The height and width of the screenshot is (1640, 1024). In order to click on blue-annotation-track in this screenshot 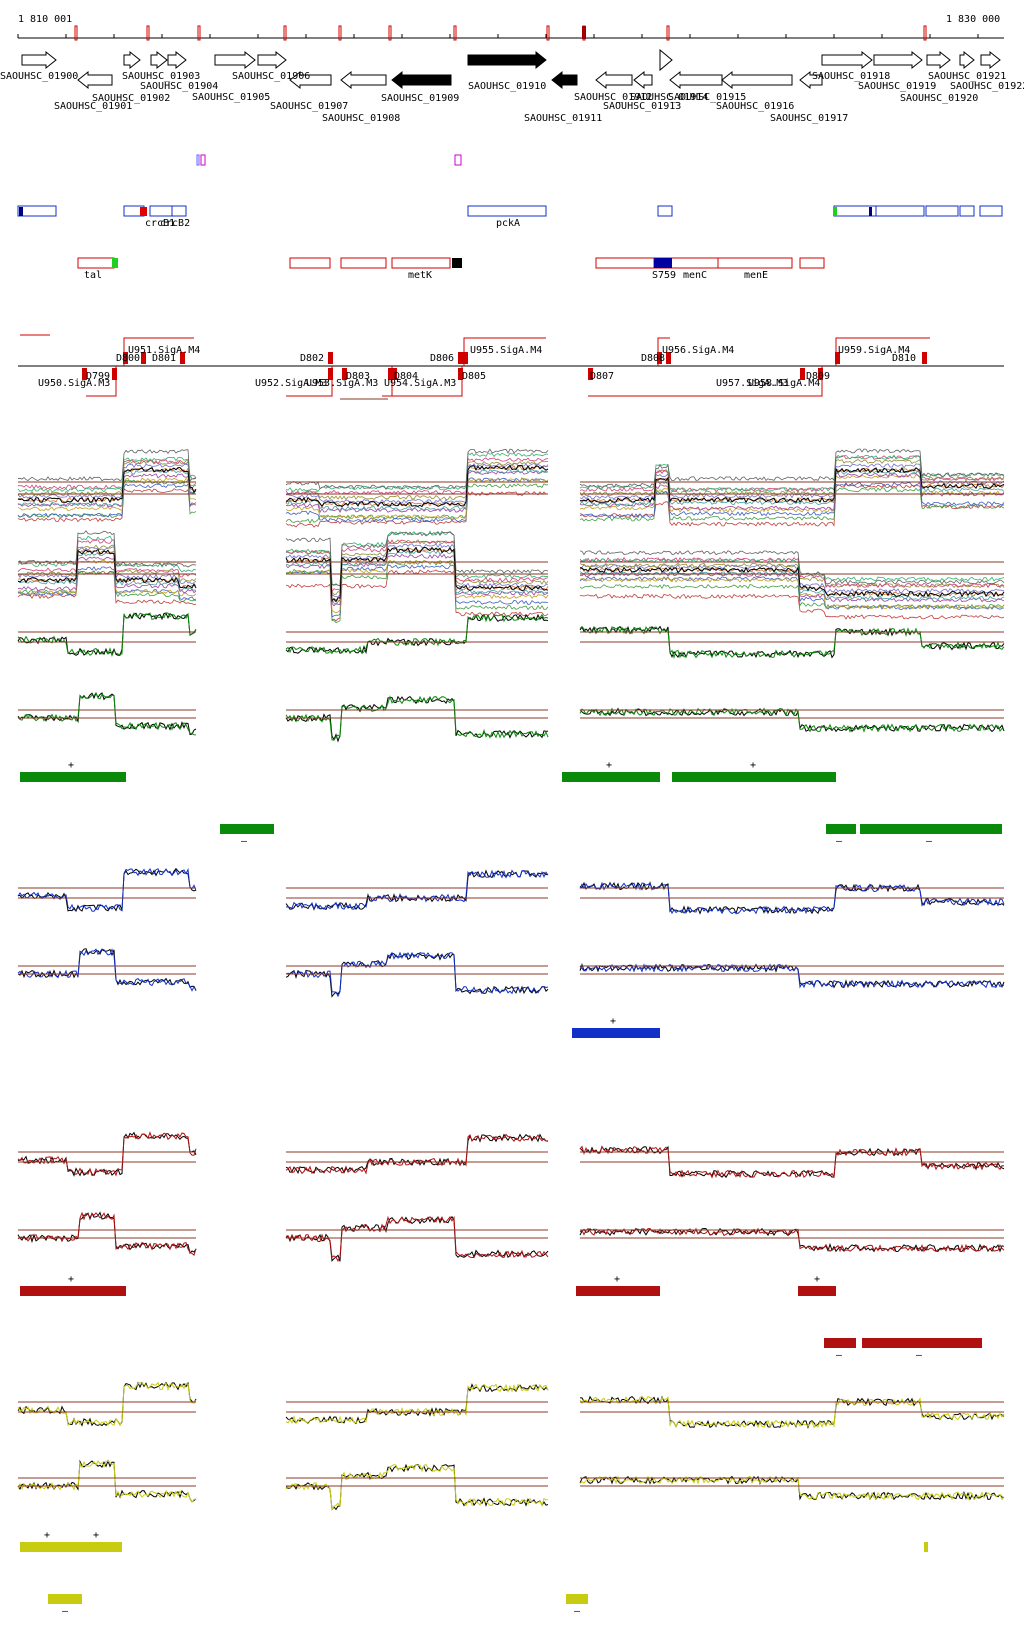, I will do `click(510, 211)`.